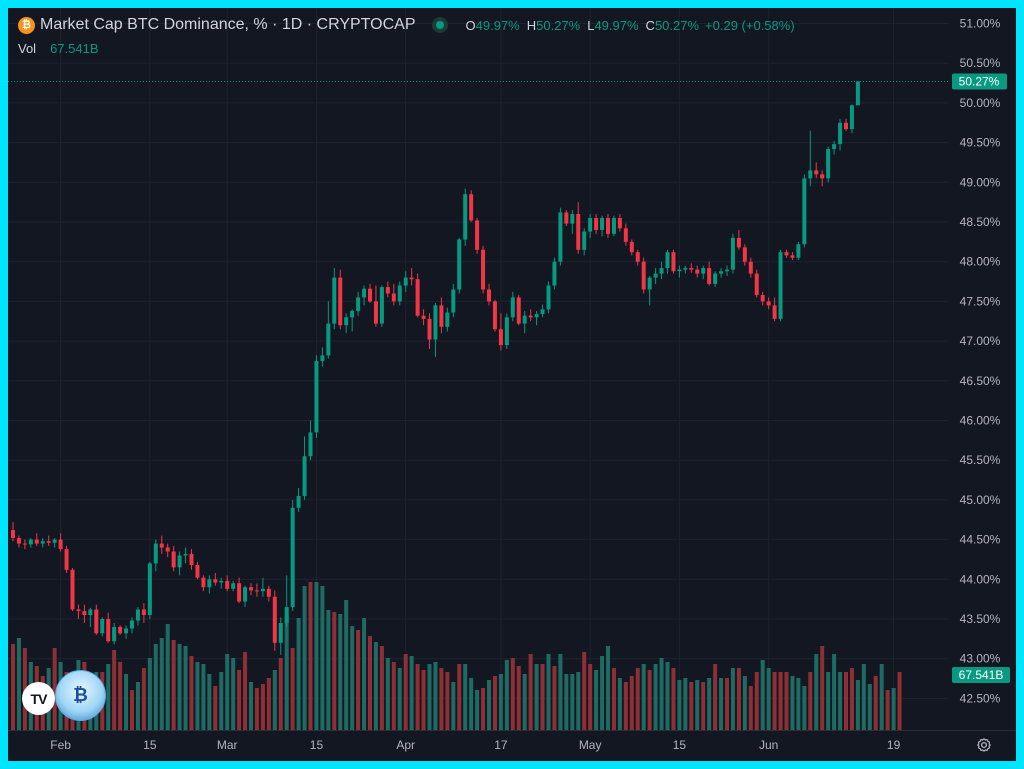 This screenshot has width=1024, height=769. Describe the element at coordinates (984, 745) in the screenshot. I see `settings-gear-icon` at that location.